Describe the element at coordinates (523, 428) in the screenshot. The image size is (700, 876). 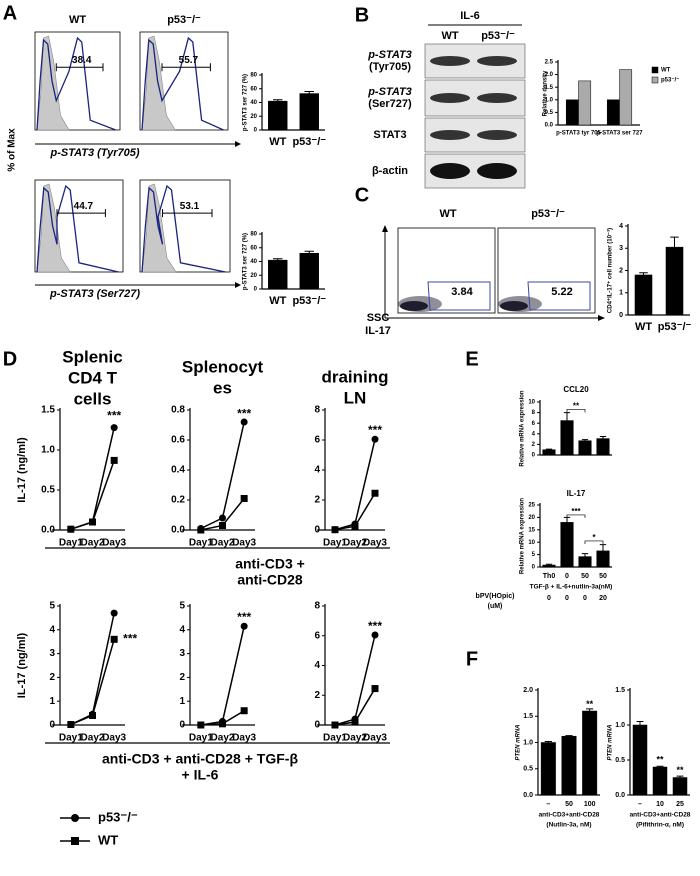
I see `axis-title: Relative mRNA expression` at that location.